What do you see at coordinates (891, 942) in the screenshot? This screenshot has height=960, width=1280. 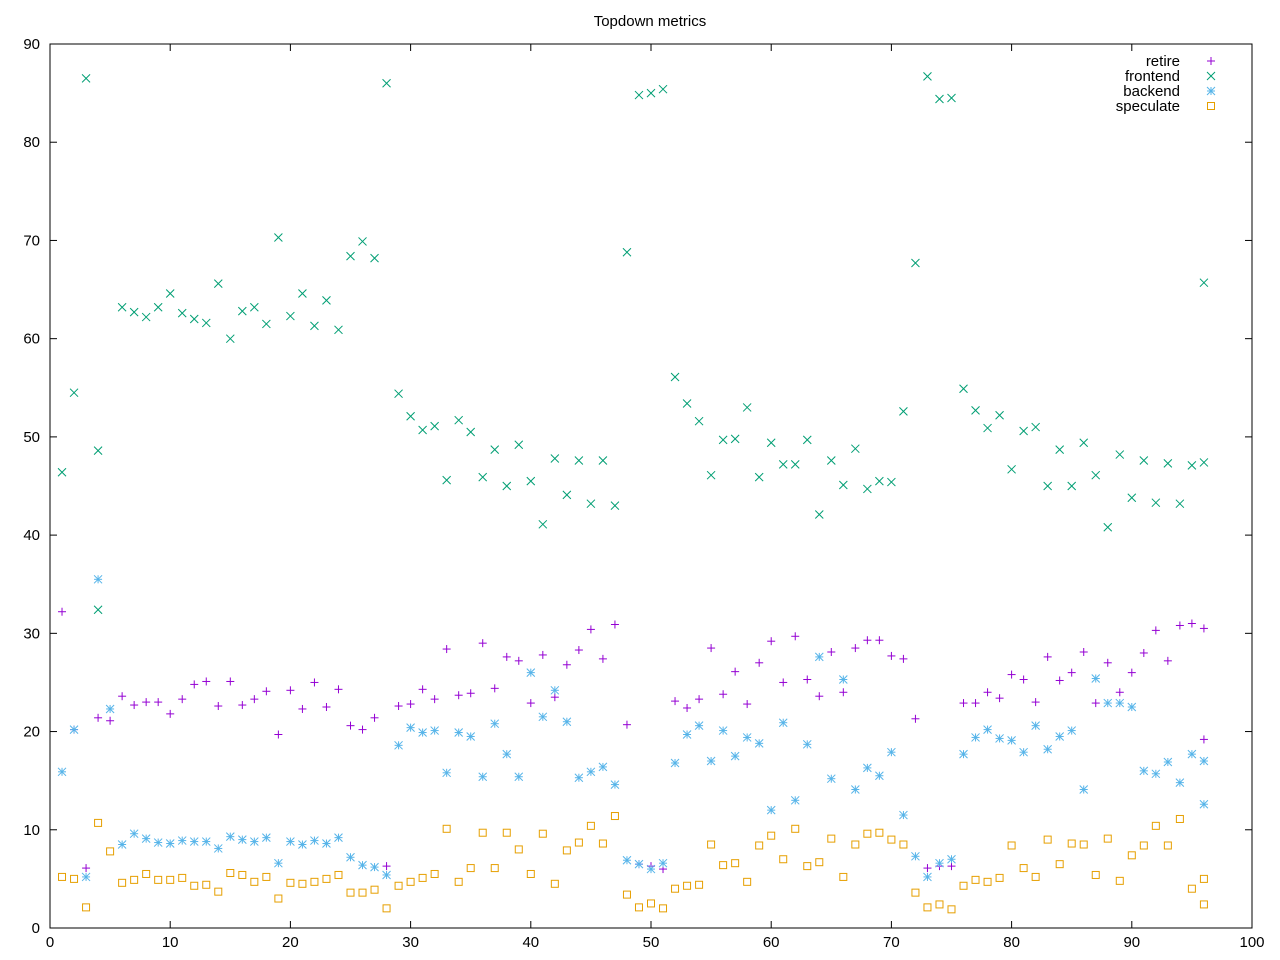 I see `x-tick-label: 70` at bounding box center [891, 942].